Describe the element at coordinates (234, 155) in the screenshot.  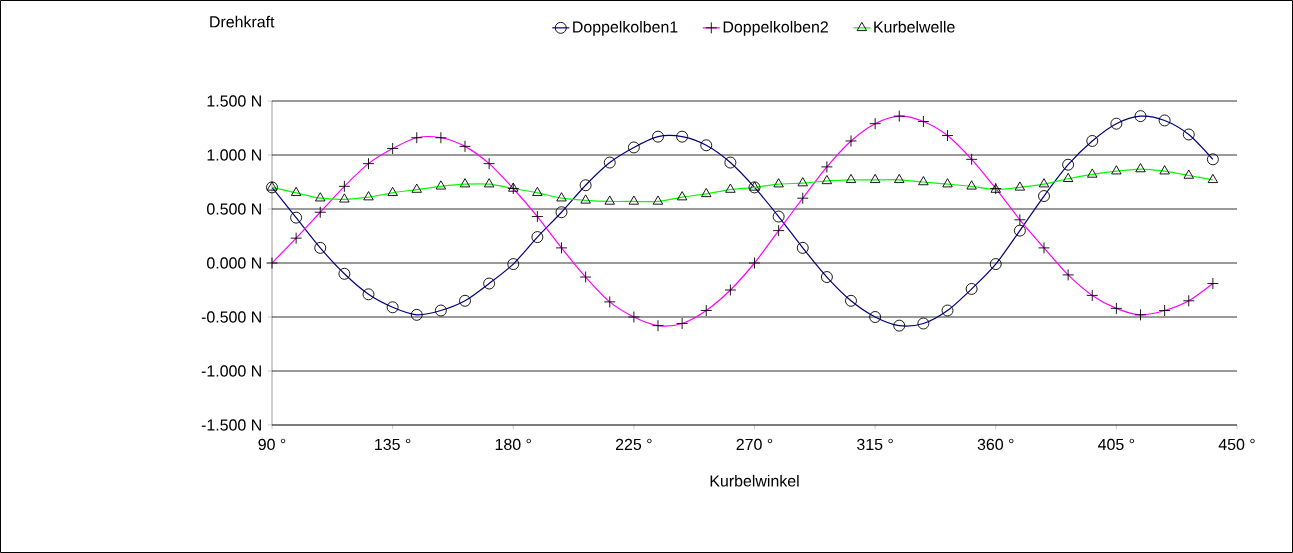
I see `y-tick-label: 1.000 N` at that location.